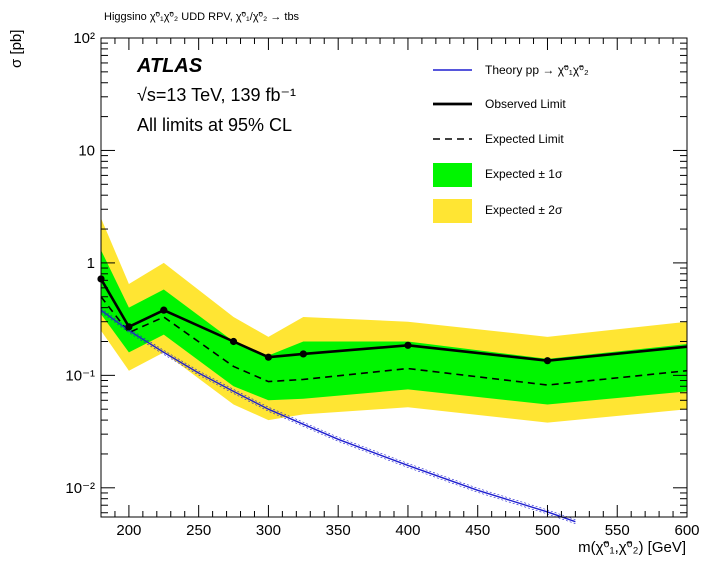  I want to click on y-axis-label: σ [pb], so click(16, 48).